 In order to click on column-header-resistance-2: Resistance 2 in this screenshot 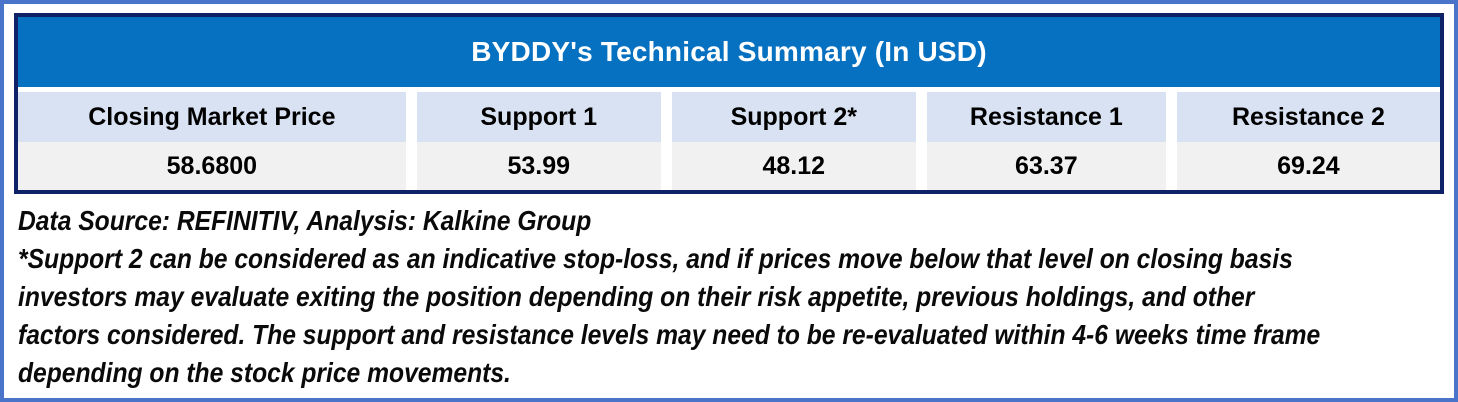, I will do `click(1308, 117)`.